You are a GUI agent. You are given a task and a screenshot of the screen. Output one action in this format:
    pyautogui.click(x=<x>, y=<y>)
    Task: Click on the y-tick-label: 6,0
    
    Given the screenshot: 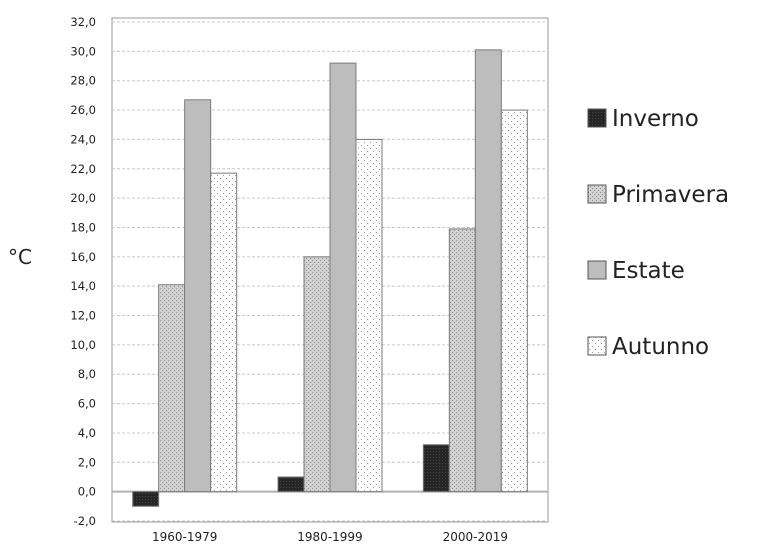 What is the action you would take?
    pyautogui.click(x=87, y=404)
    